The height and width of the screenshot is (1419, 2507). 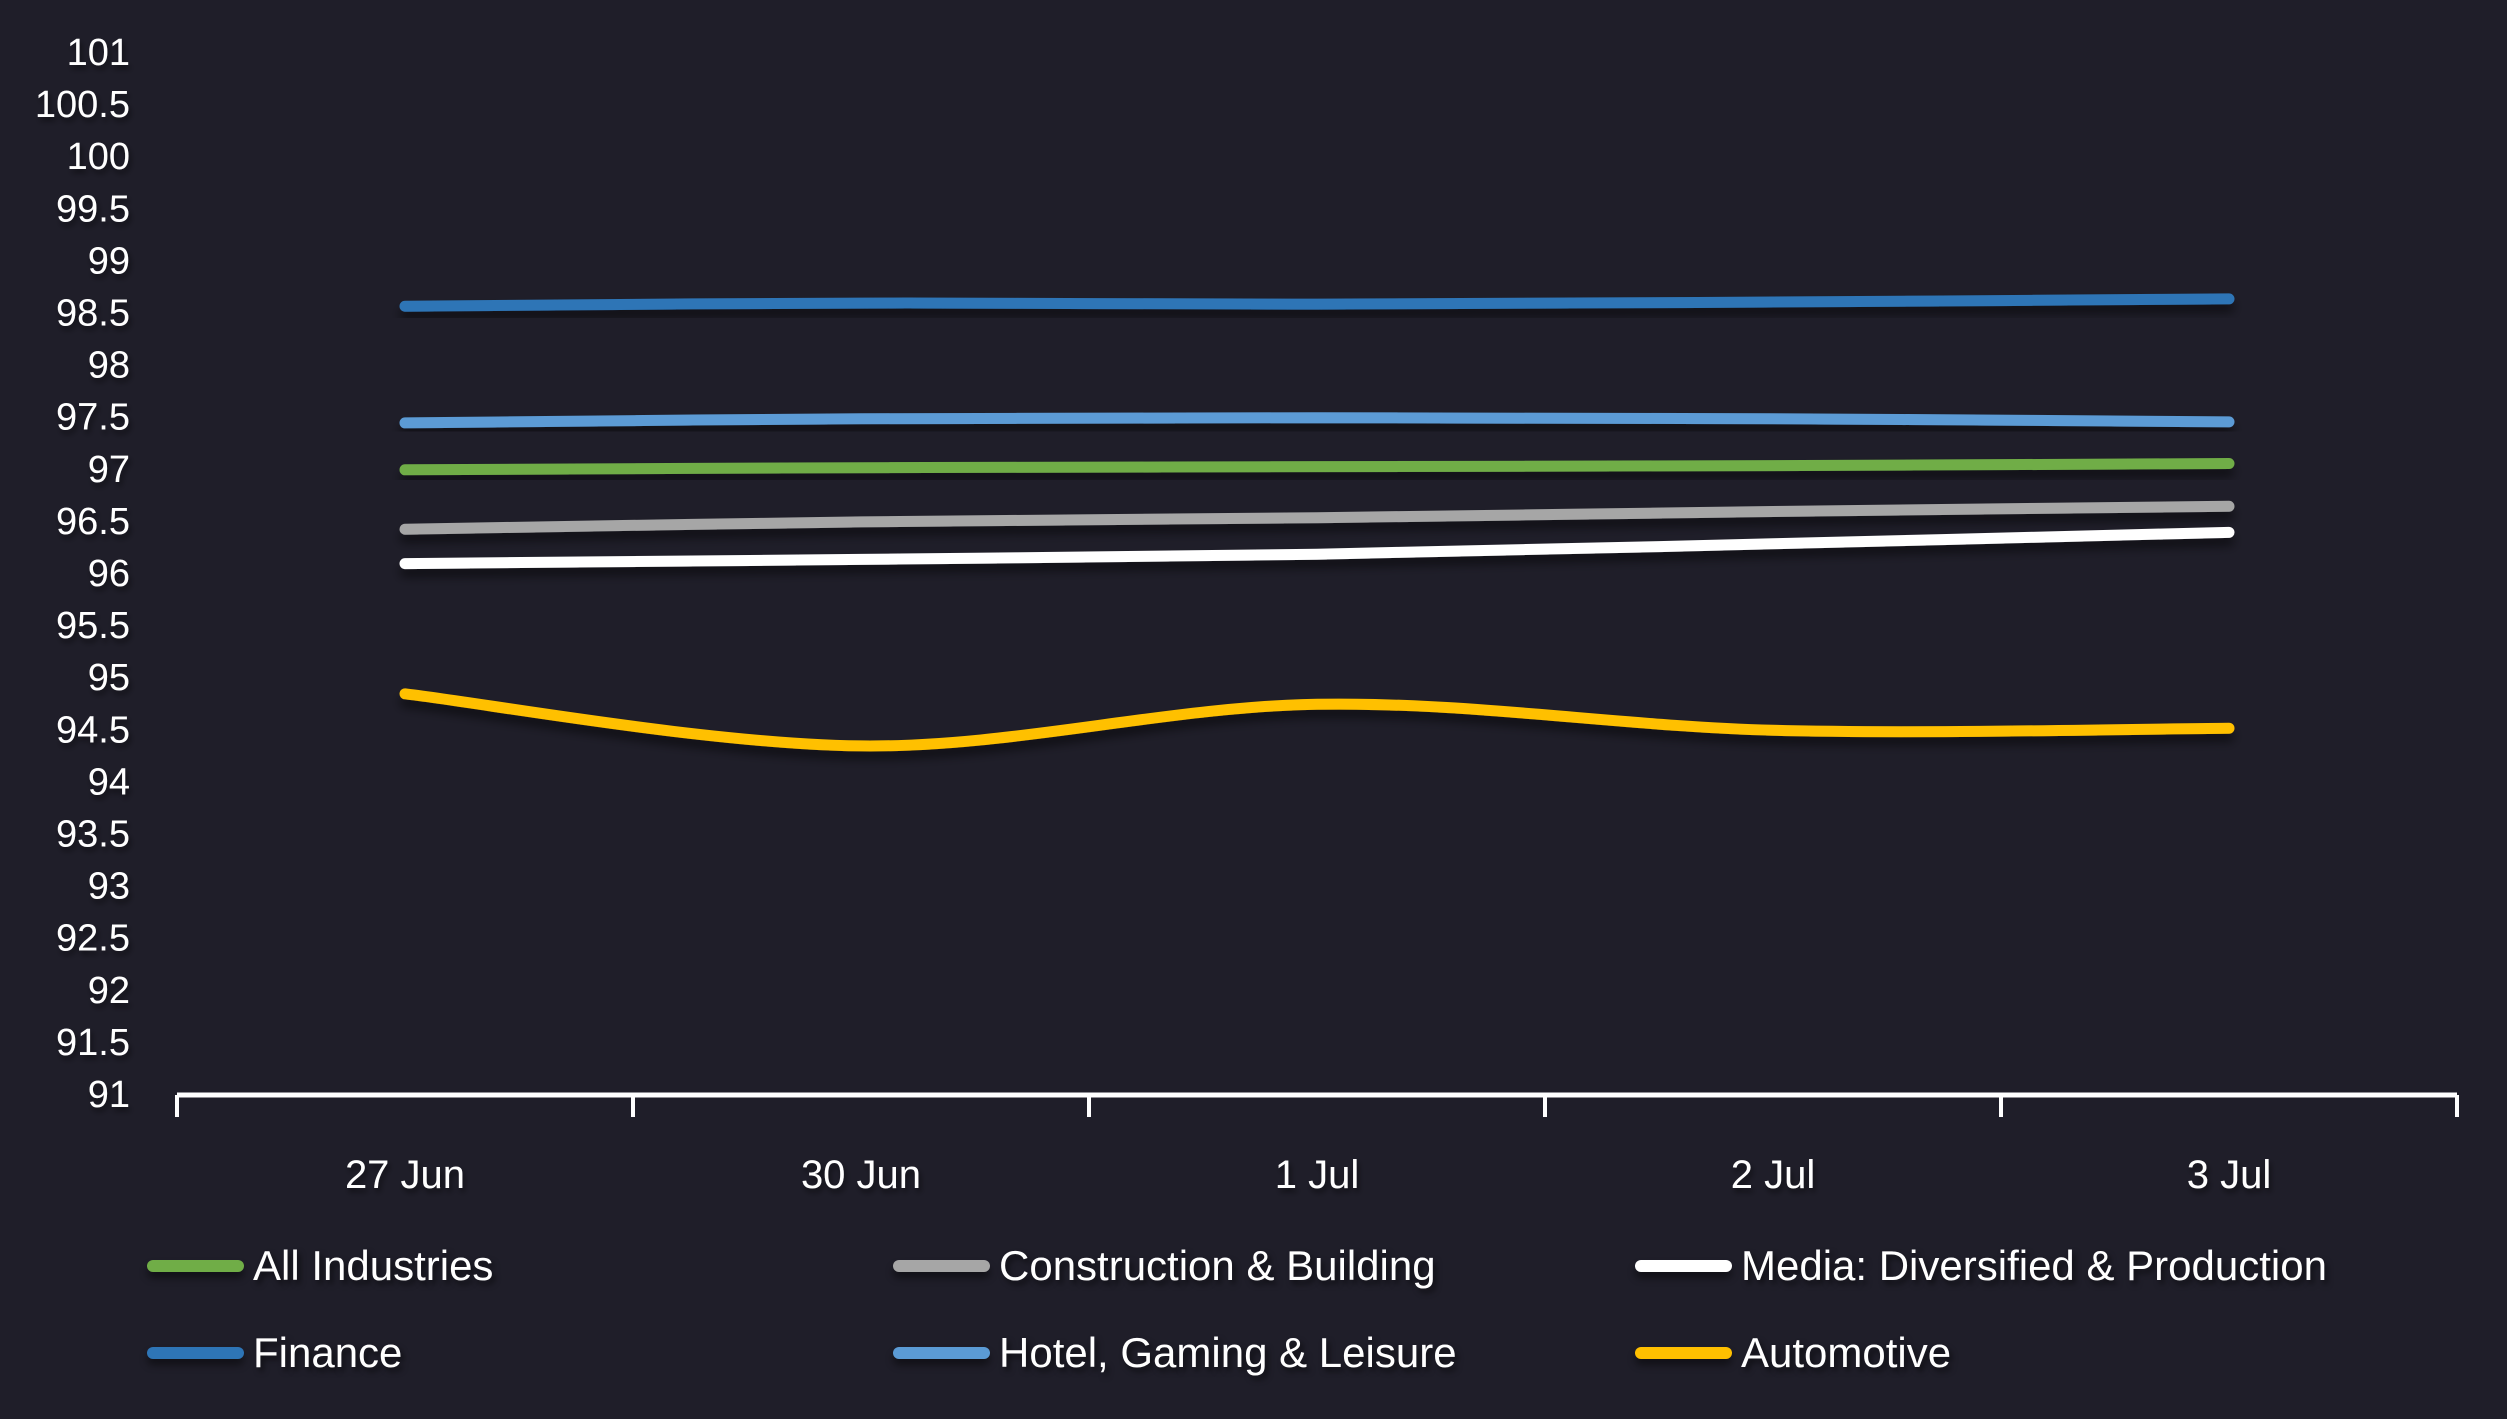 I want to click on series-line-construction-building, so click(x=1317, y=517).